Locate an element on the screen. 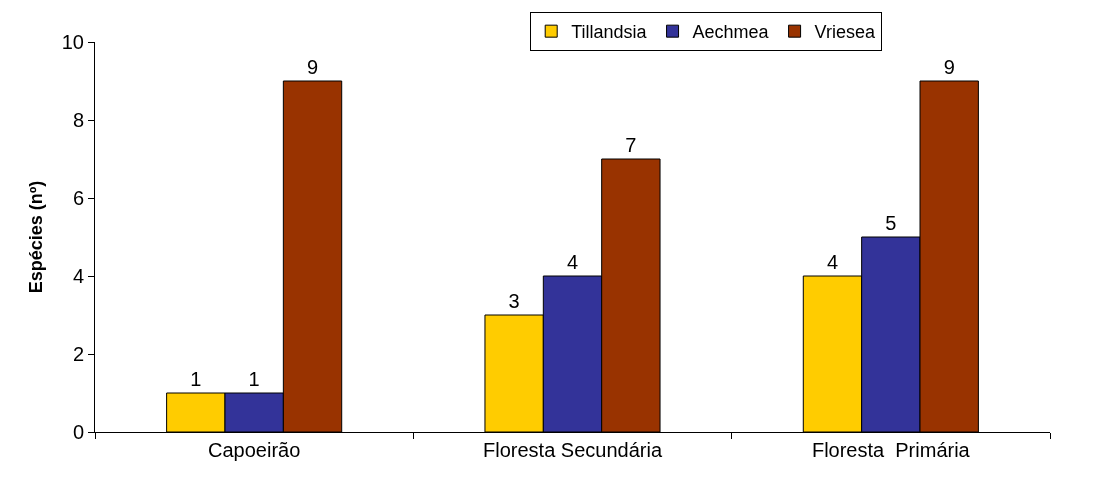 The width and height of the screenshot is (1107, 478). data-label: 3 is located at coordinates (514, 301).